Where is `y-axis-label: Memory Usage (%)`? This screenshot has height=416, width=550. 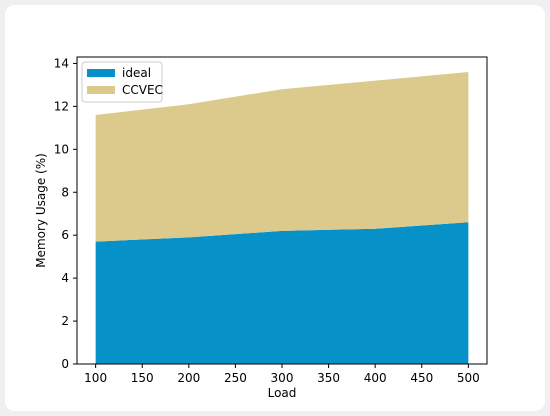 y-axis-label: Memory Usage (%) is located at coordinates (41, 210).